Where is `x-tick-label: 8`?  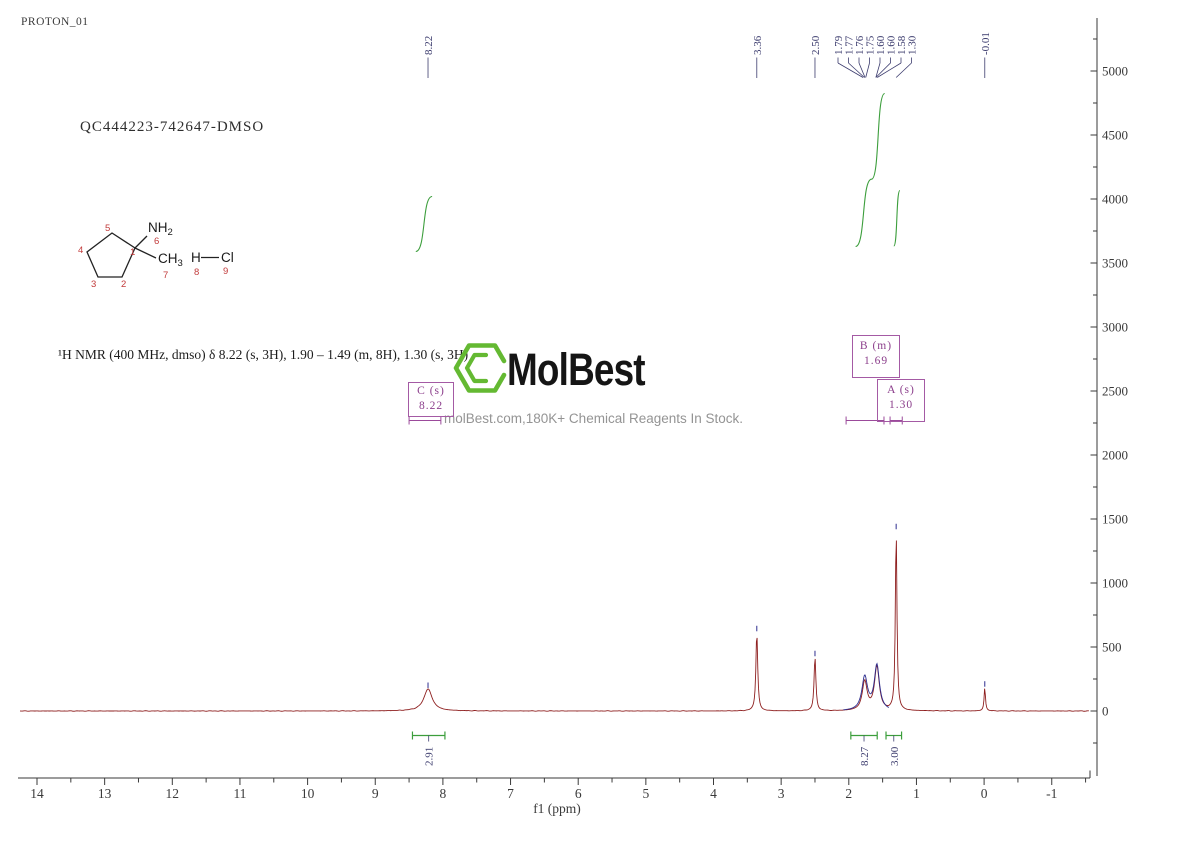 x-tick-label: 8 is located at coordinates (443, 793).